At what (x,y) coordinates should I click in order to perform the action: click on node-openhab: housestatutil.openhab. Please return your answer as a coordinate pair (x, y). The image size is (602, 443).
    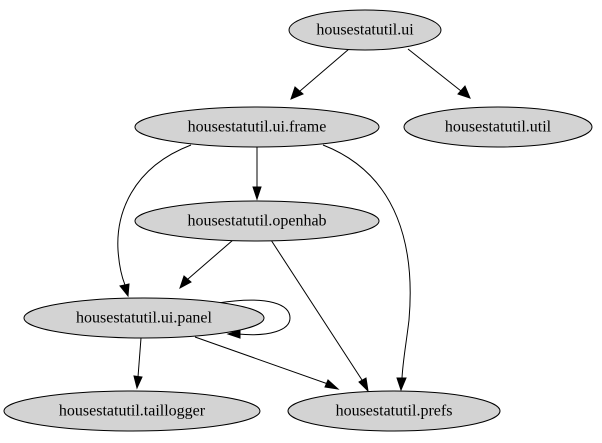
    Looking at the image, I should click on (257, 221).